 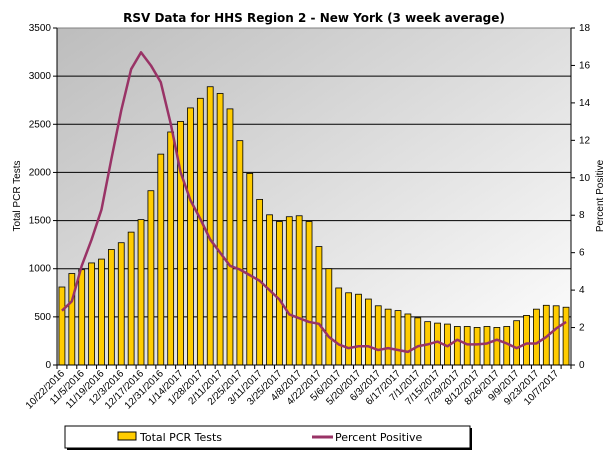 I want to click on legend-label-line: Percent Positive, so click(x=379, y=437).